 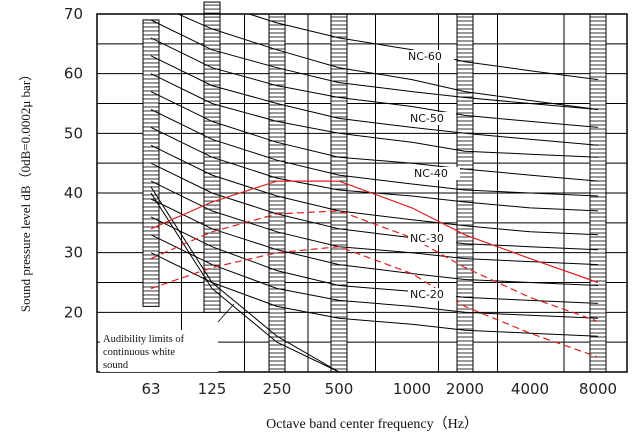 What do you see at coordinates (116, 365) in the screenshot?
I see `annotation-line-2: sound` at bounding box center [116, 365].